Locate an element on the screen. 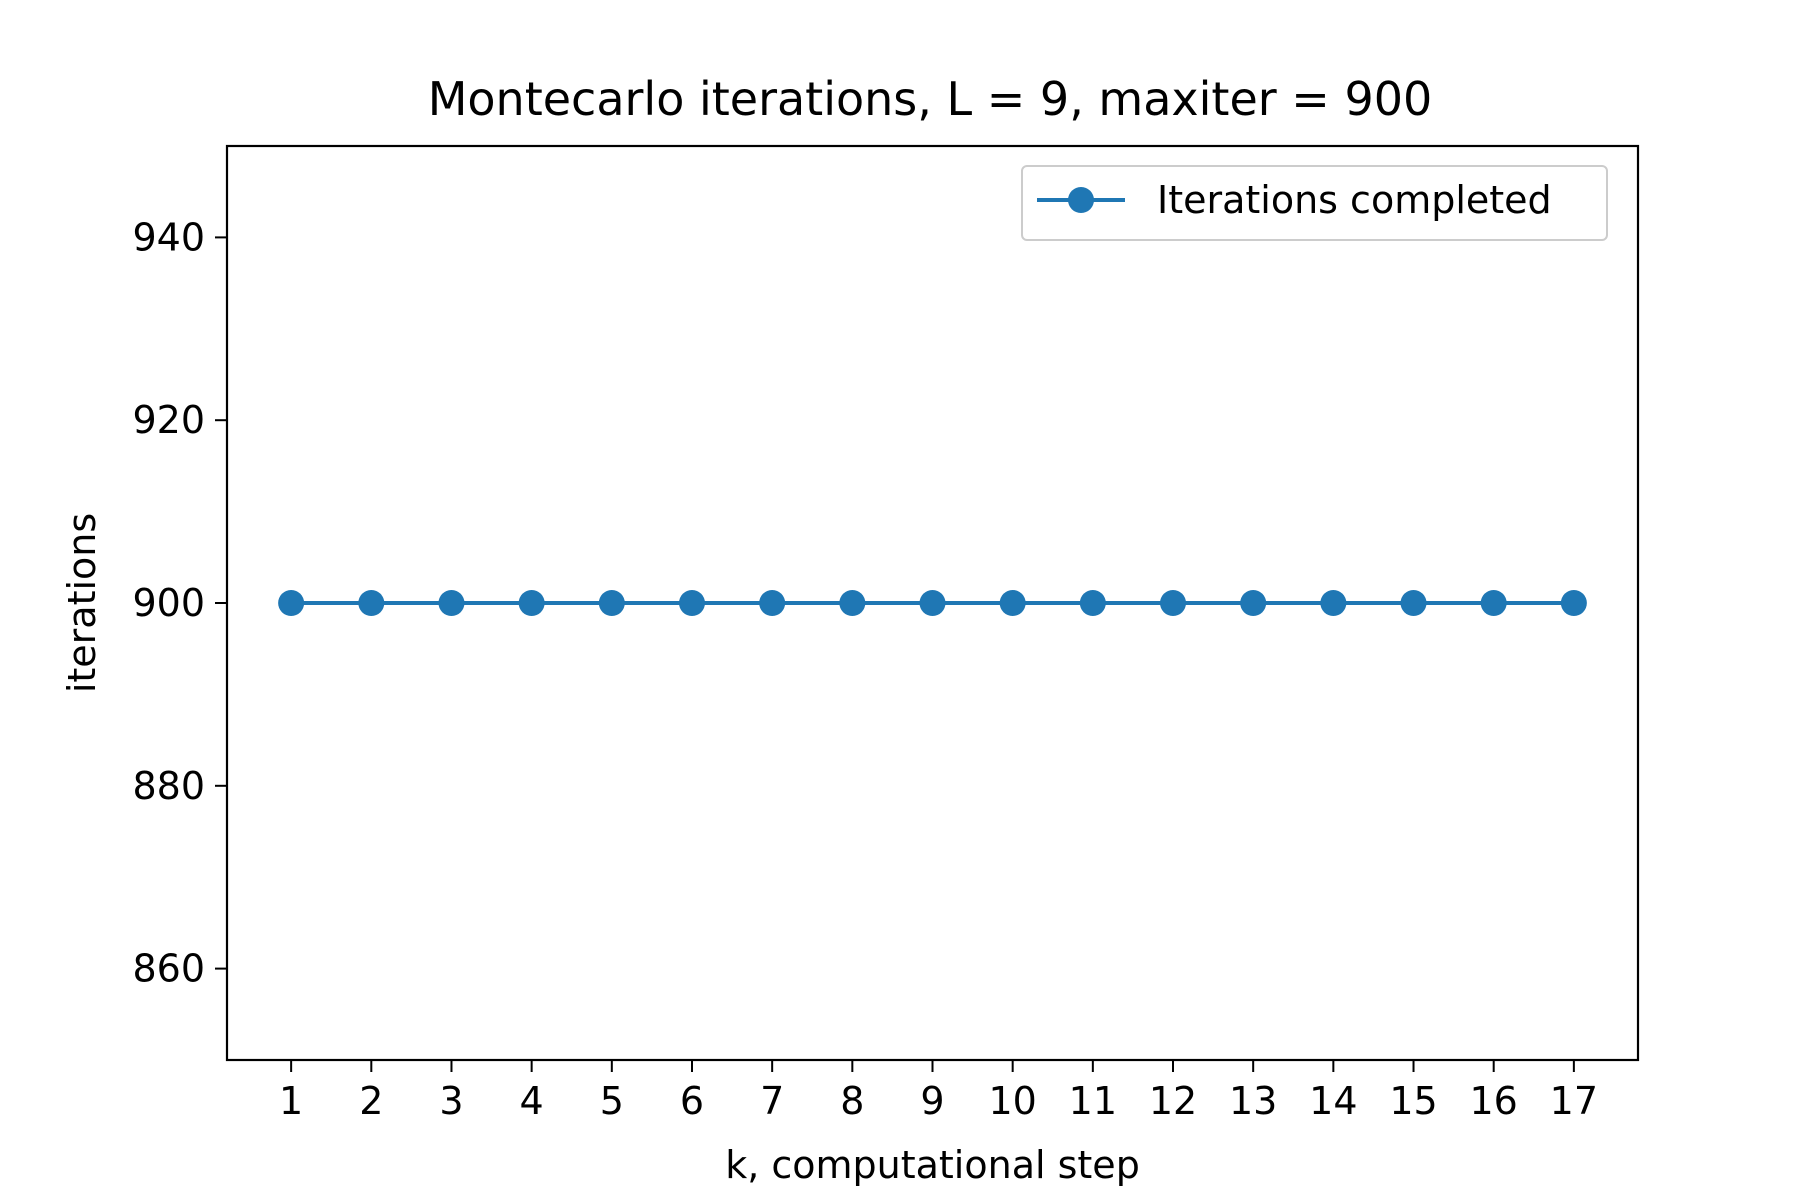 The width and height of the screenshot is (1800, 1200). series-layer is located at coordinates (932, 603).